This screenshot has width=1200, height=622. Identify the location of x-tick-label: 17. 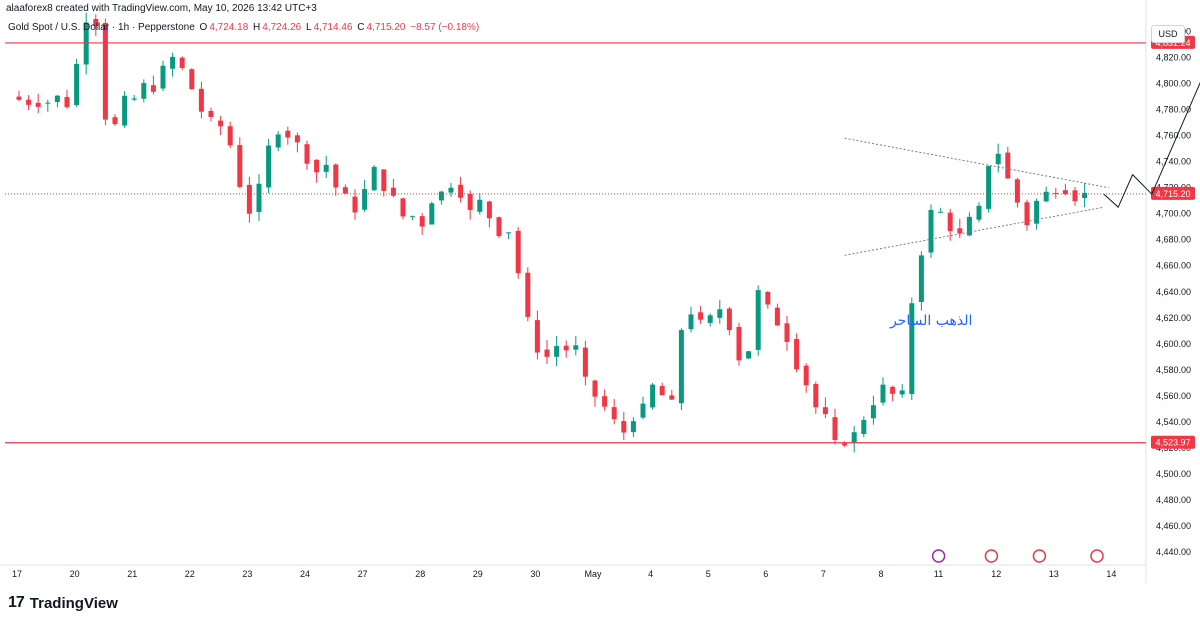
(17, 574).